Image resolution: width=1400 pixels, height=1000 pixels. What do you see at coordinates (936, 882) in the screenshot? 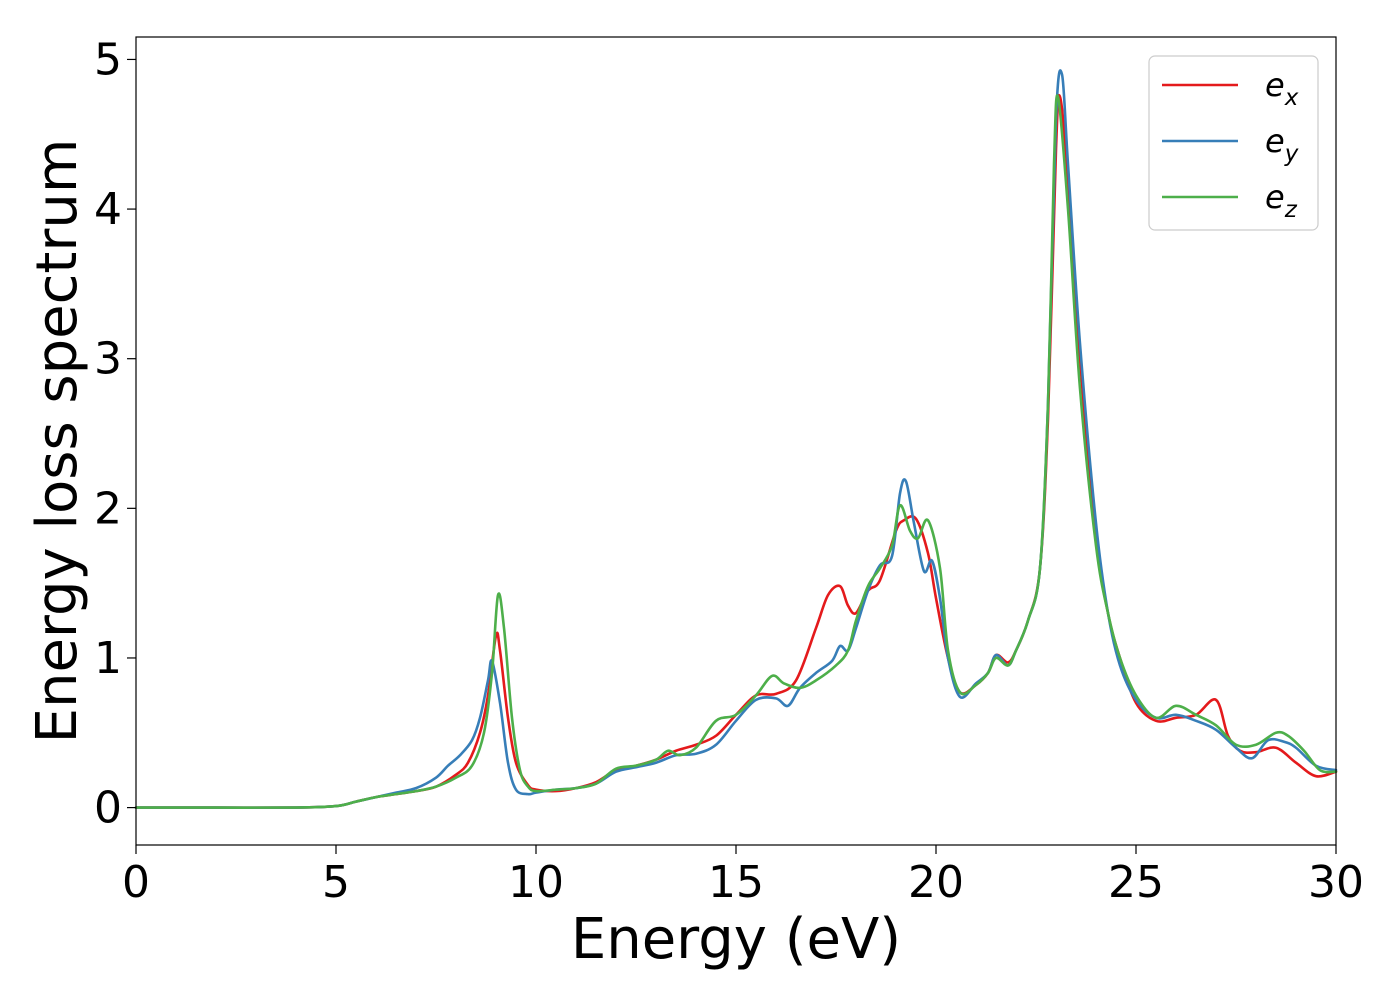
I see `x-tick-label: 20` at bounding box center [936, 882].